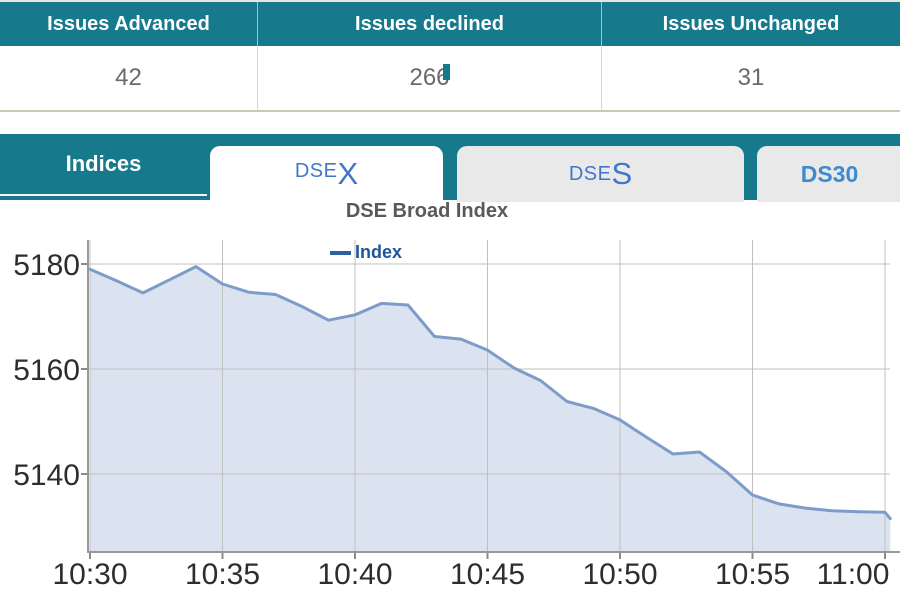  Describe the element at coordinates (46, 475) in the screenshot. I see `y-axis-label: 5140` at that location.